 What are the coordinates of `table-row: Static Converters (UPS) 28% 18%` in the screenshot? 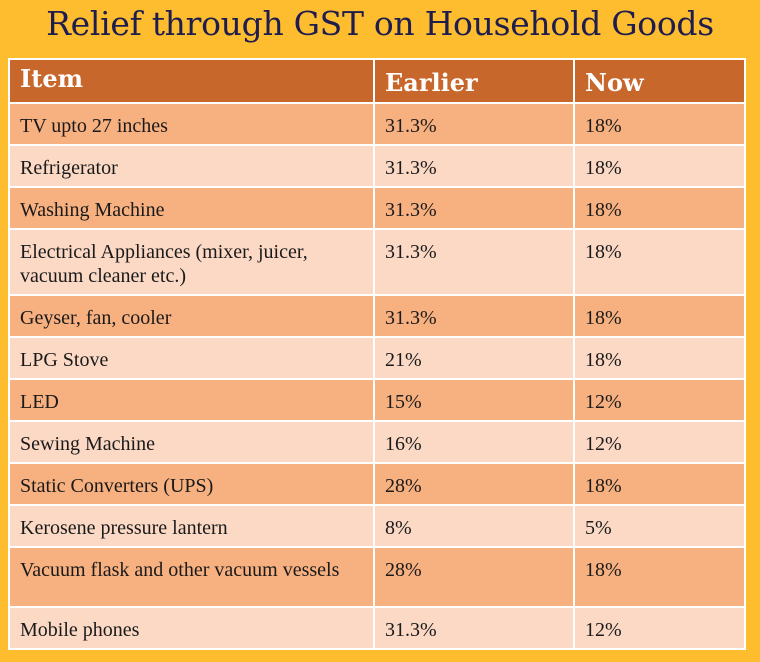 It's located at (377, 484).